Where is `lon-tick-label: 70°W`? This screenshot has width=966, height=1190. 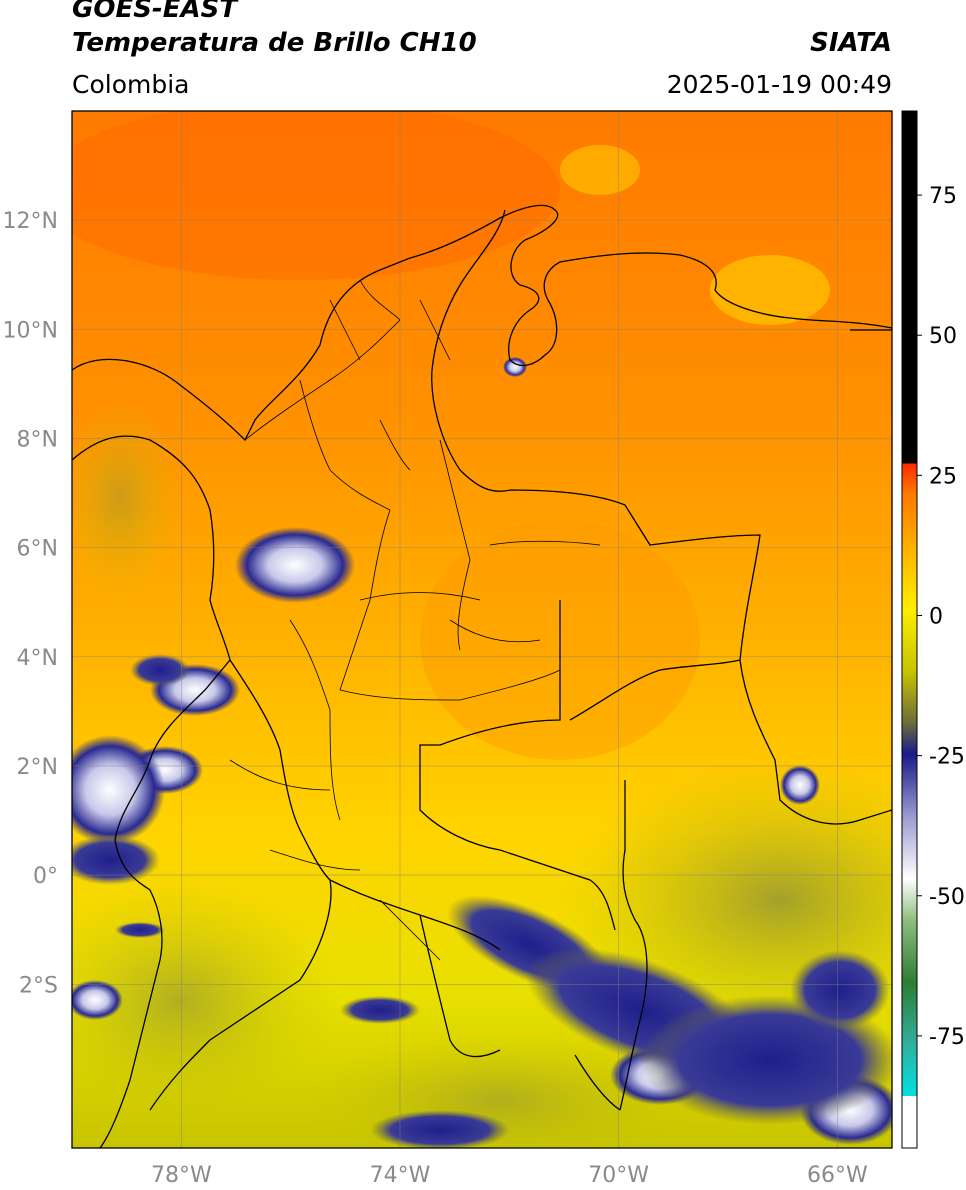 lon-tick-label: 70°W is located at coordinates (618, 1175).